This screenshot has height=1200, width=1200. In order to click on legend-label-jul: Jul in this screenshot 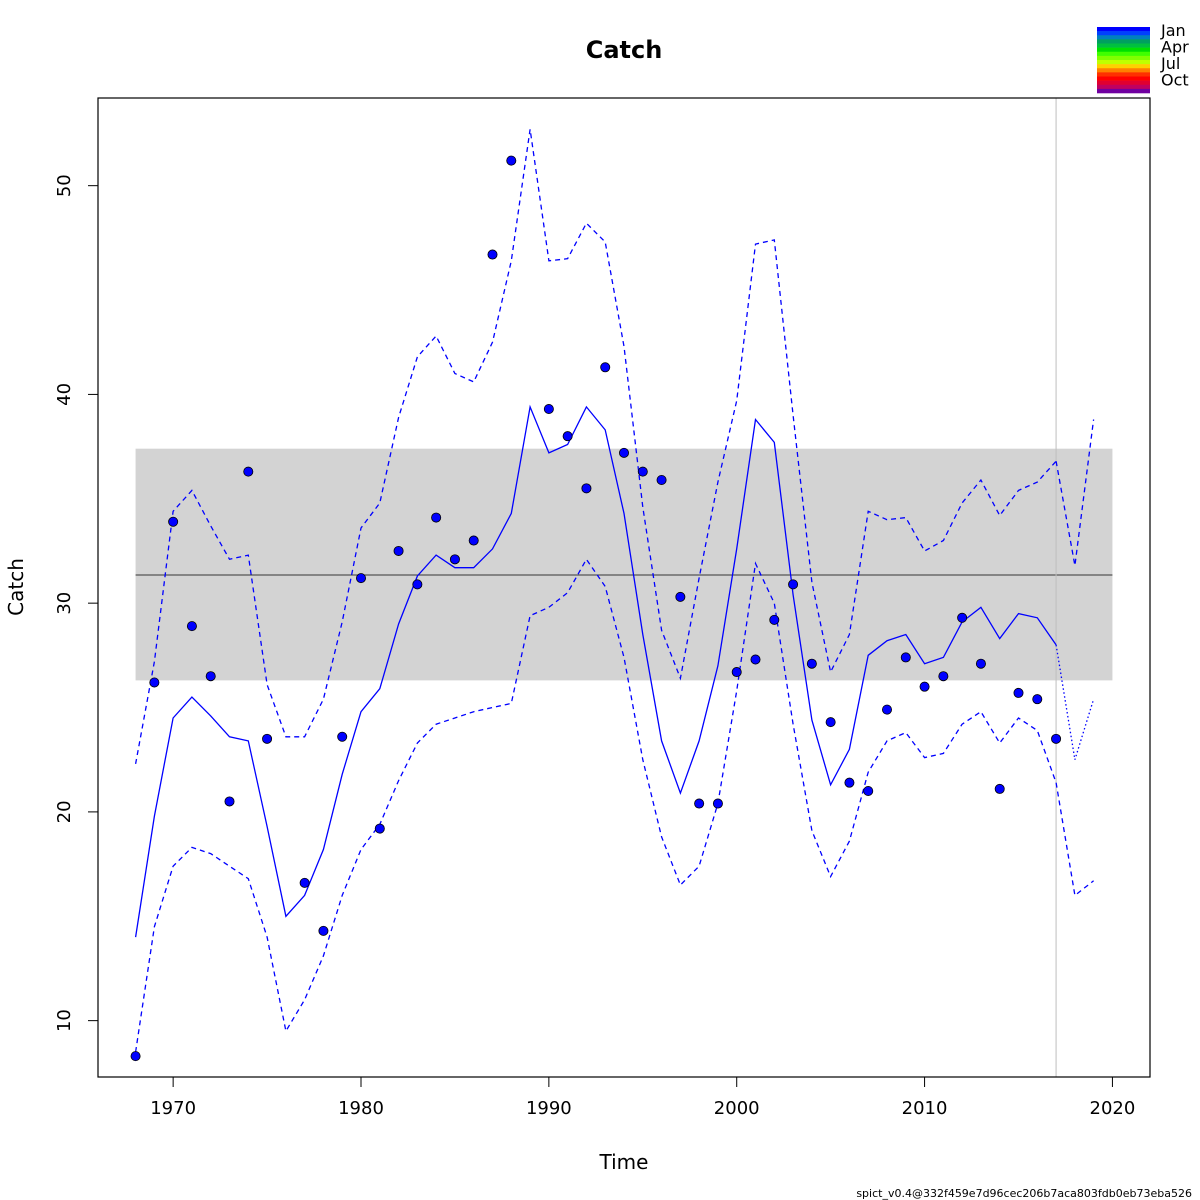, I will do `click(1170, 63)`.